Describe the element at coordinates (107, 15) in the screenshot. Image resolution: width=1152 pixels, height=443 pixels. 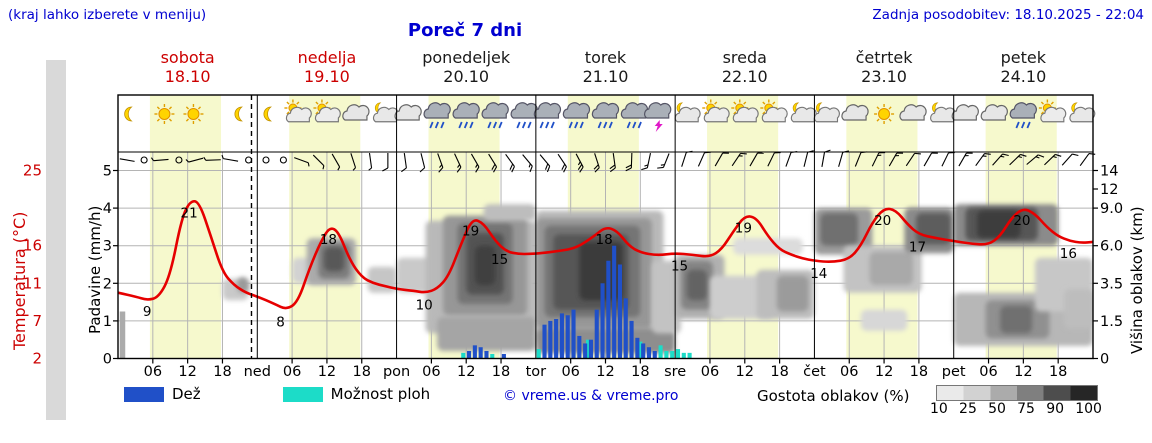
I see `location-hint: (kraj lahko izberete v meniju)` at that location.